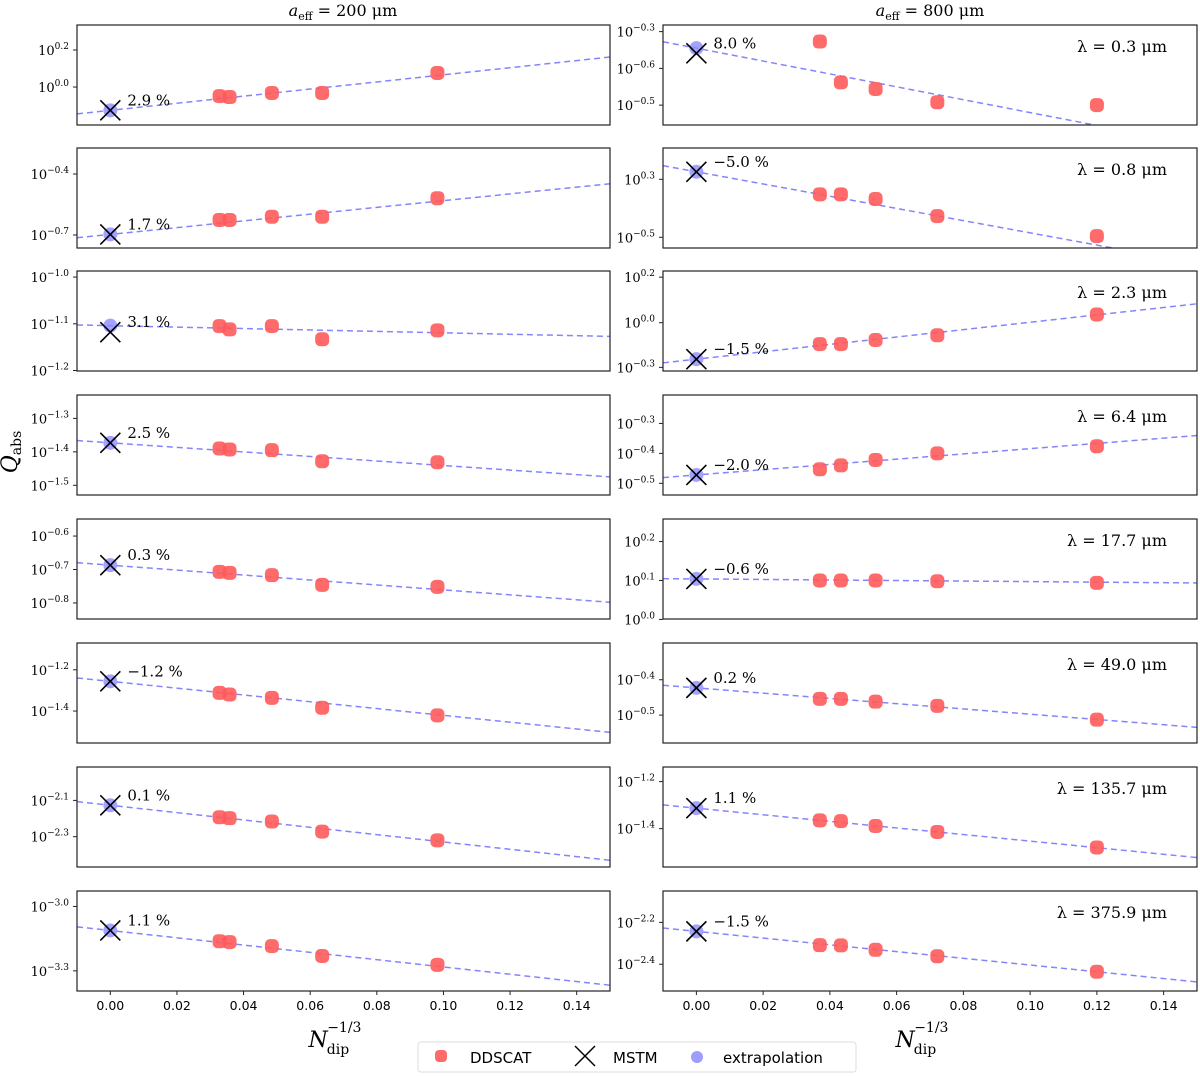  I want to click on deviation-label: 0.2 %, so click(734, 678).